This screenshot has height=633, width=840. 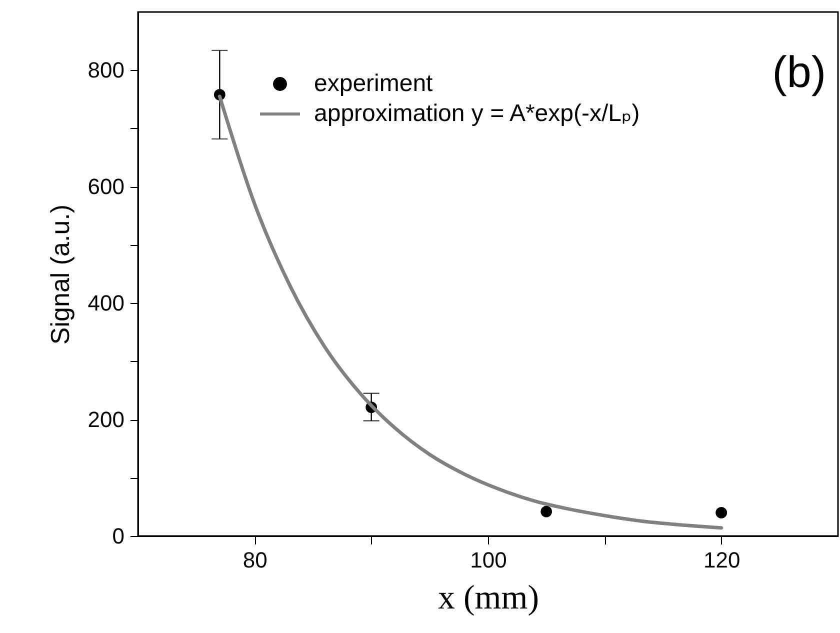 I want to click on x-tick-label: 100, so click(x=488, y=560).